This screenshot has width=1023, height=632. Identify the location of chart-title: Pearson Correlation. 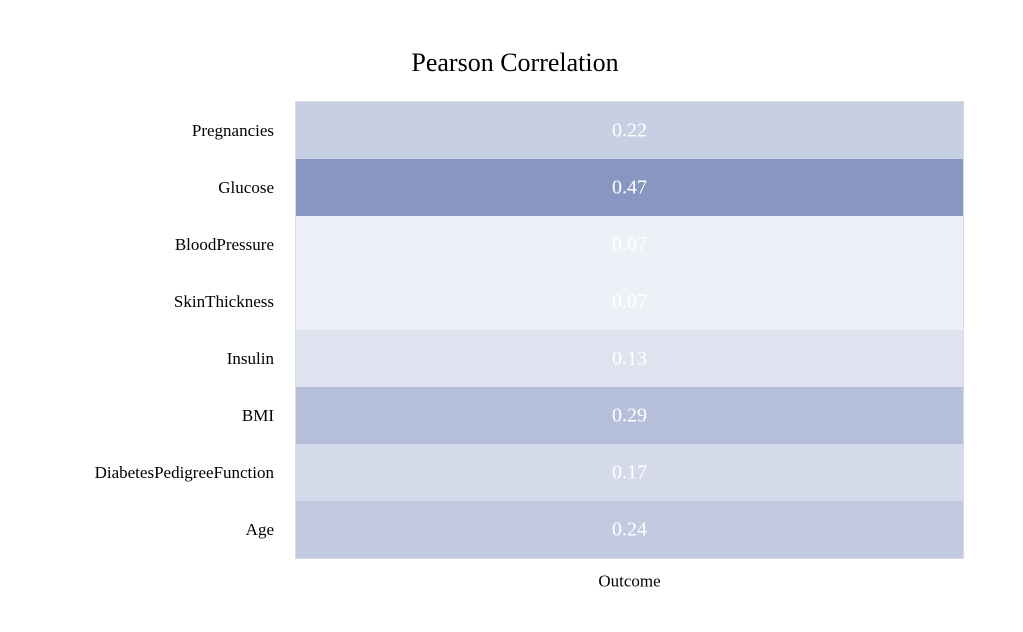
(514, 62).